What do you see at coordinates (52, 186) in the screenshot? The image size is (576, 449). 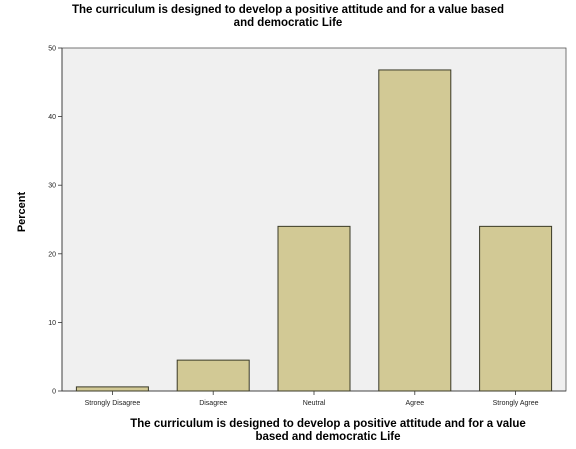 I see `y-tick-label: 30` at bounding box center [52, 186].